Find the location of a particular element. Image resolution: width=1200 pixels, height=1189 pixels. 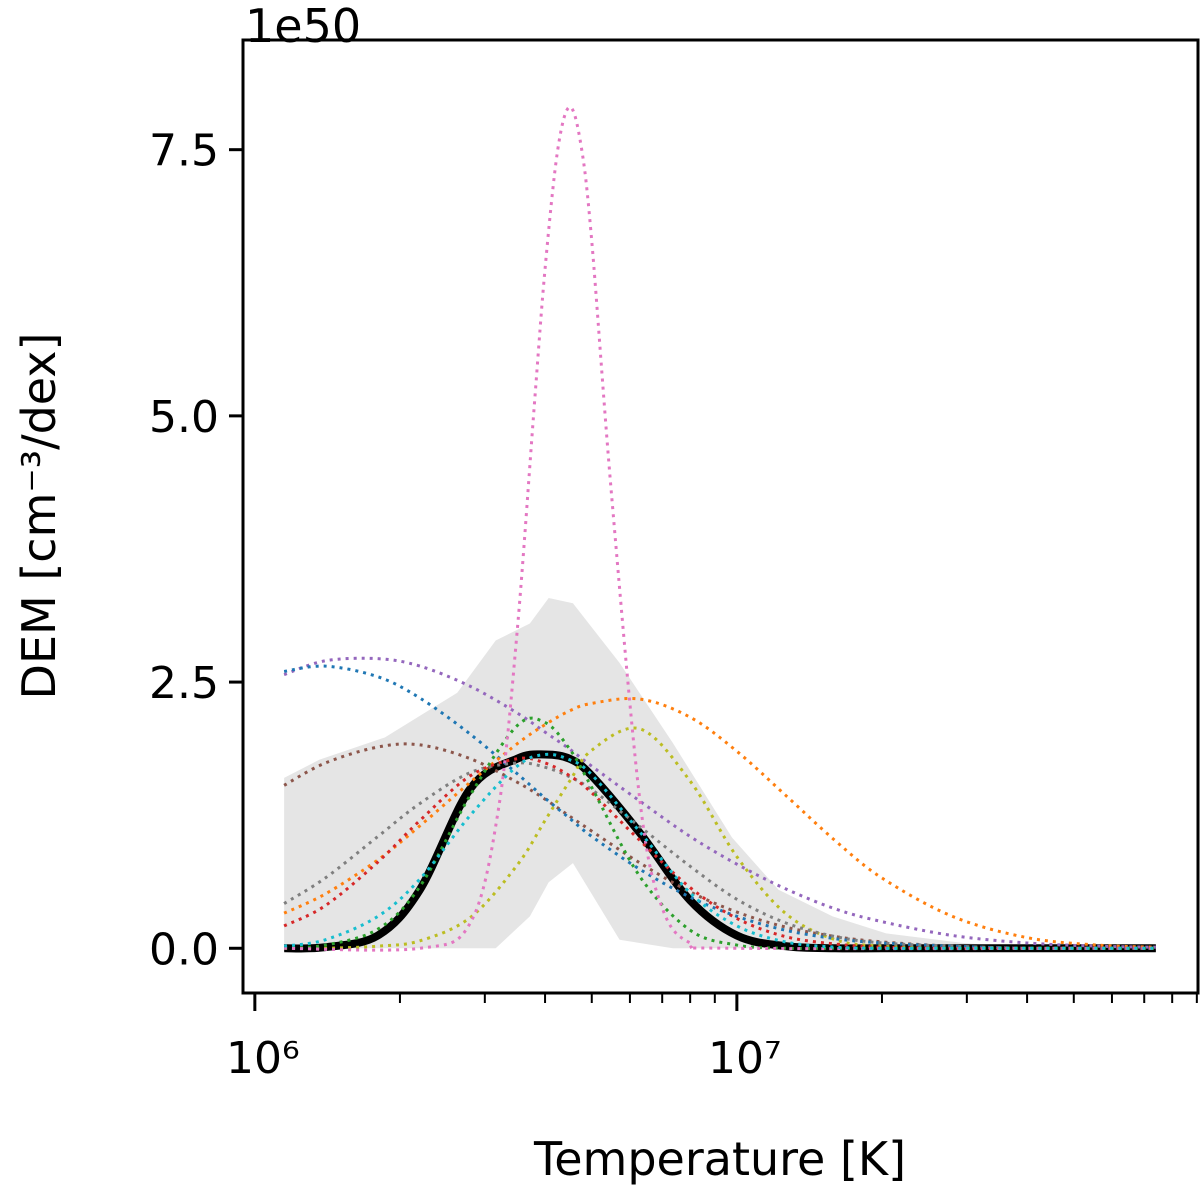

y-axis: 0.0 2.5 5.0 7.5 is located at coordinates (196, 550).